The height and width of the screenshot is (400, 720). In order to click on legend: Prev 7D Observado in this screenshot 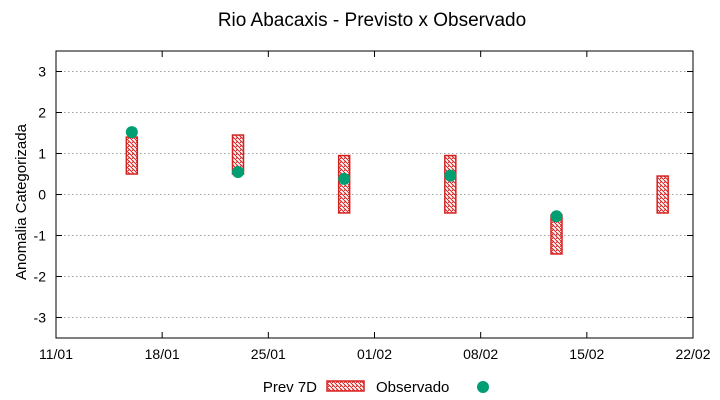, I will do `click(376, 387)`.